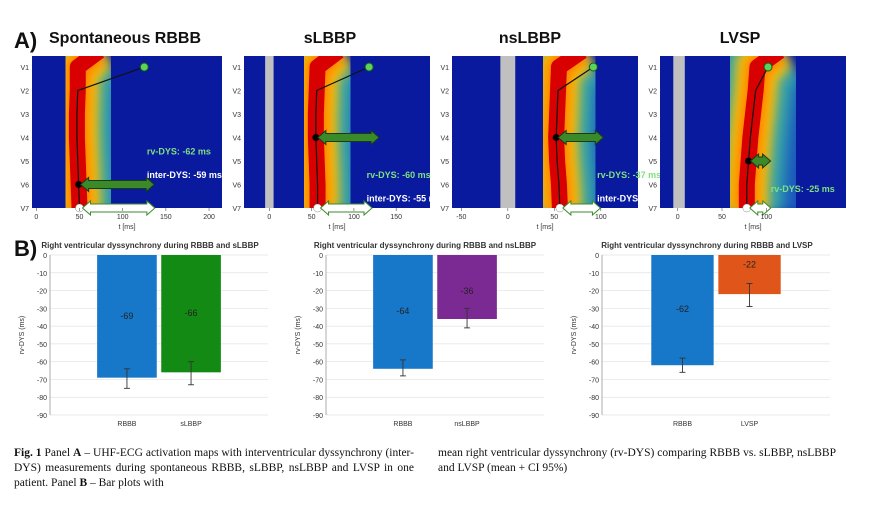  What do you see at coordinates (236, 209) in the screenshot?
I see `y-tick-label: V7` at bounding box center [236, 209].